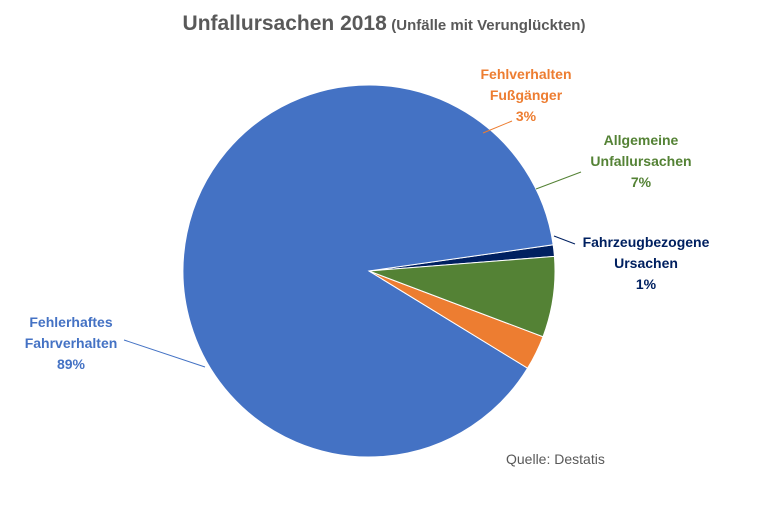 Image resolution: width=768 pixels, height=505 pixels. Describe the element at coordinates (646, 284) in the screenshot. I see `slice-percent-label: 1%` at that location.